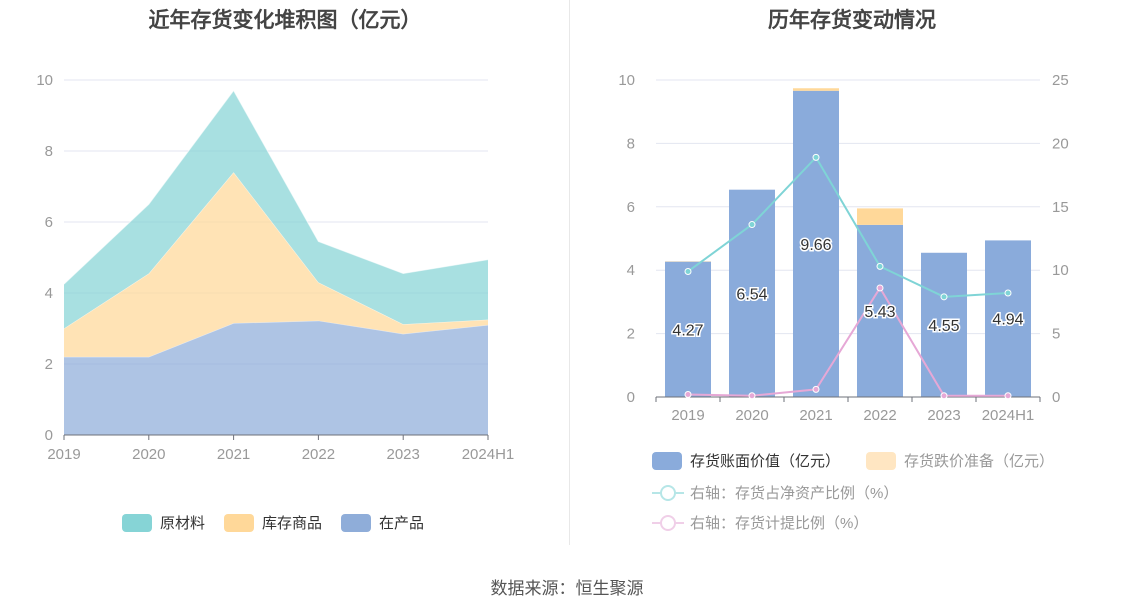  I want to click on legend-item-provision: 存货跌价准备（亿元）, so click(960, 460).